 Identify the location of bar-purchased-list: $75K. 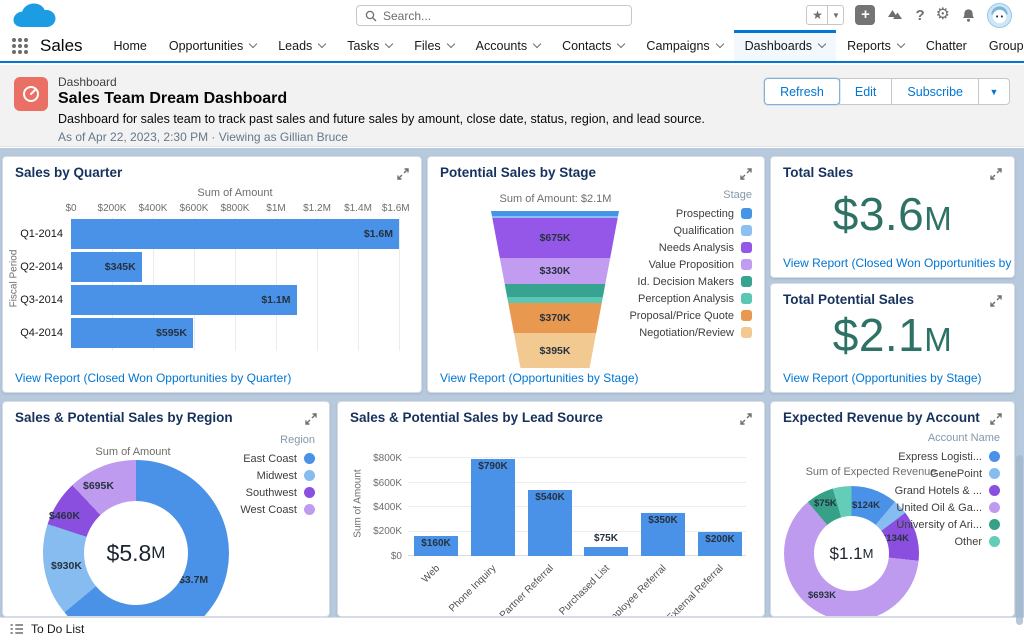
(606, 544).